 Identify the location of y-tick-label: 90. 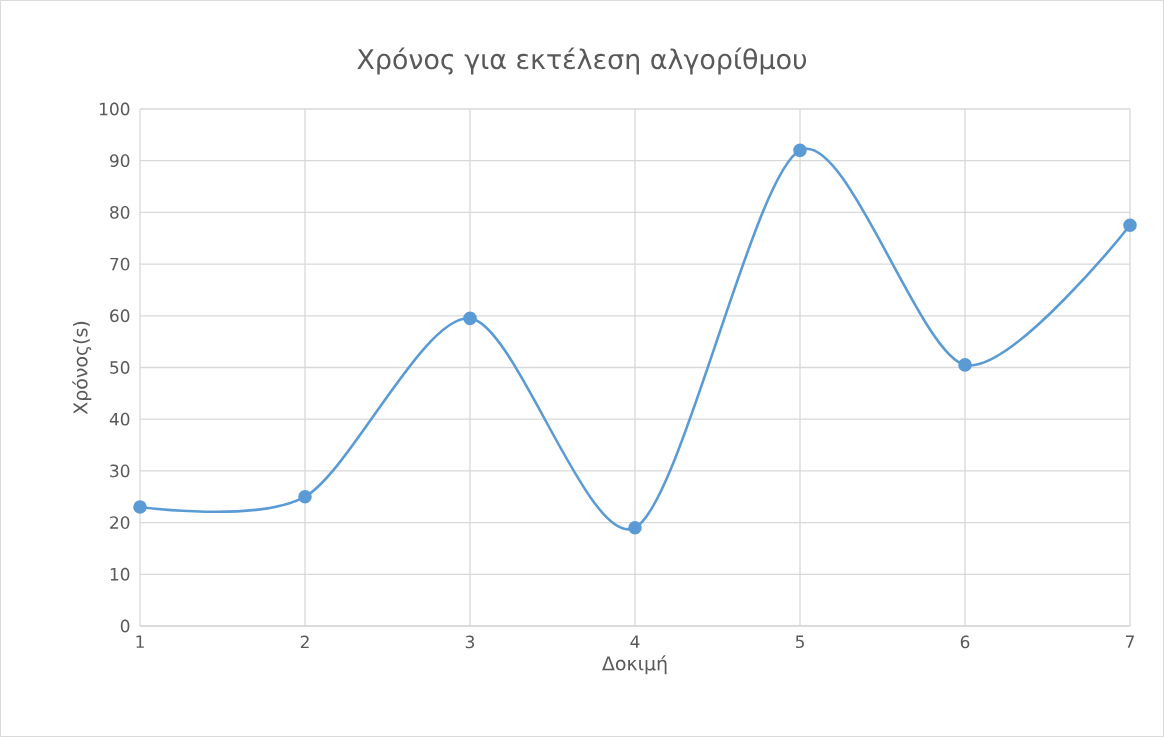
(120, 161).